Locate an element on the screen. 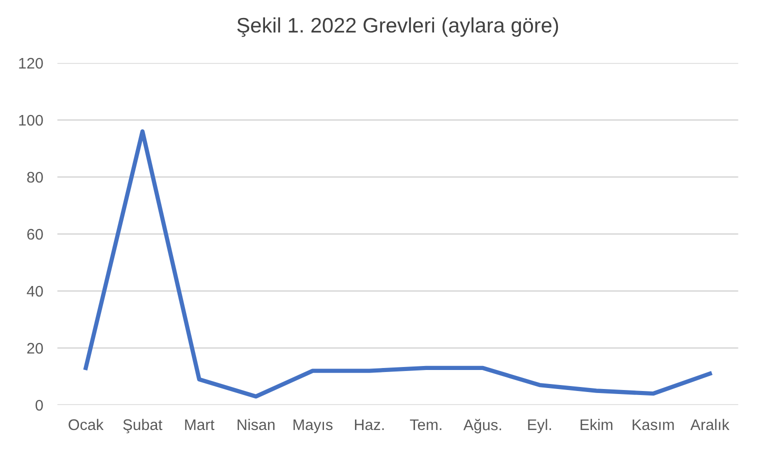  x-tick-label: Ekim is located at coordinates (596, 424).